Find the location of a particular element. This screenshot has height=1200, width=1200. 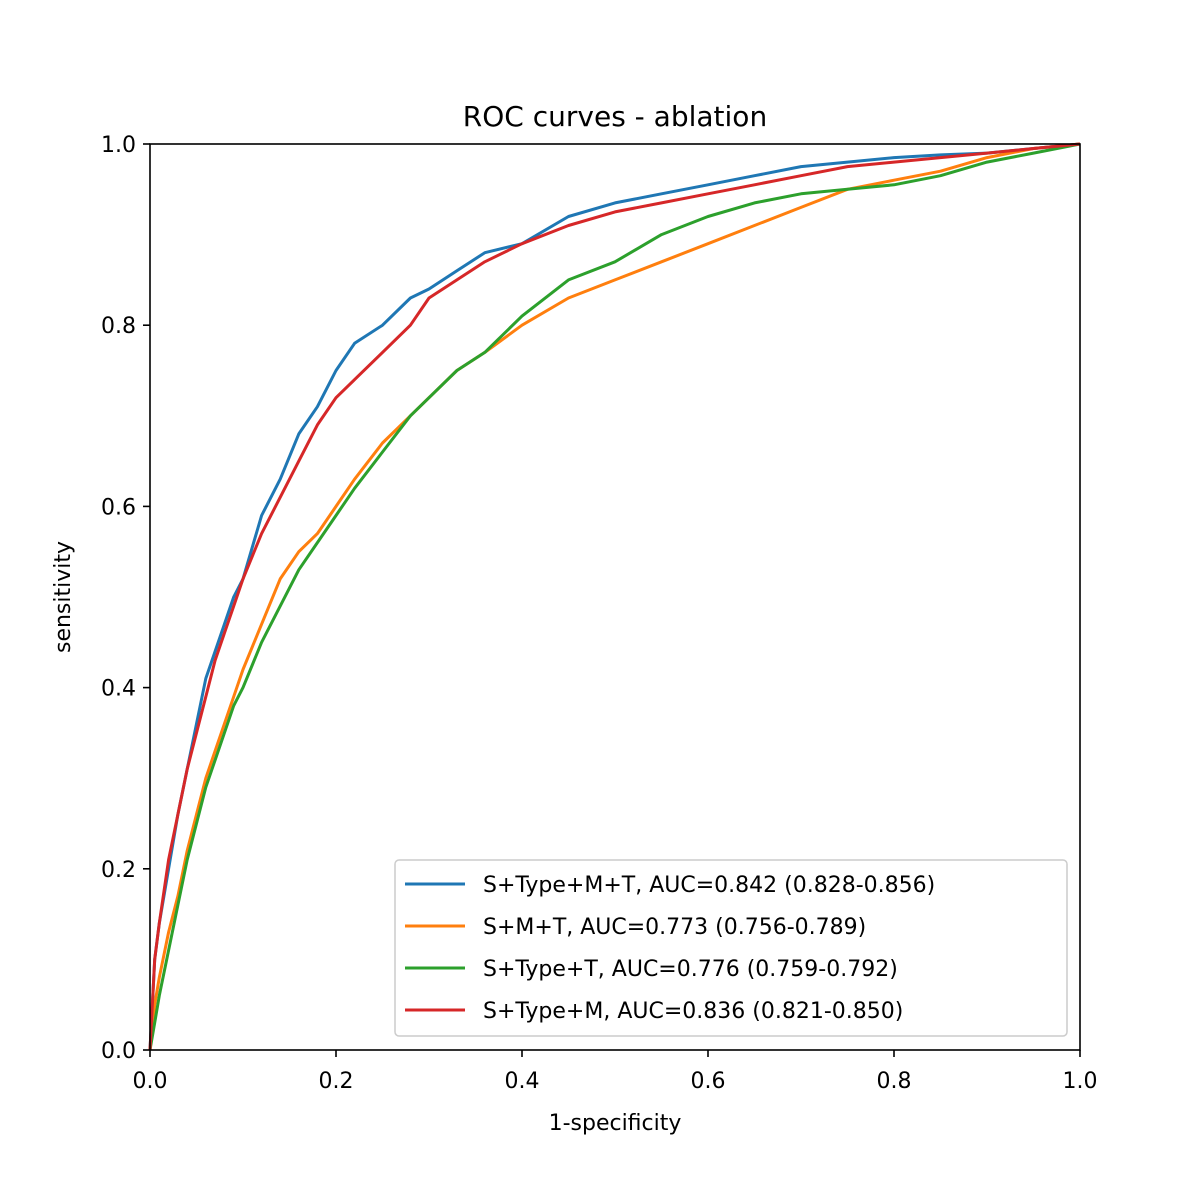

y-tick-label: 0.6 is located at coordinates (118, 507).